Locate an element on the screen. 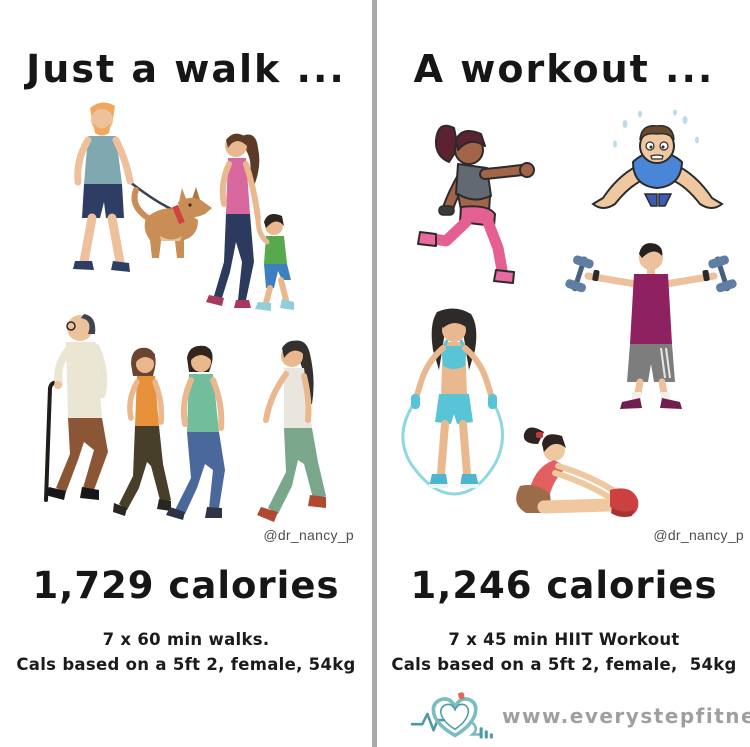 The height and width of the screenshot is (747, 750). workout-calories-value: 1,246 calories is located at coordinates (564, 585).